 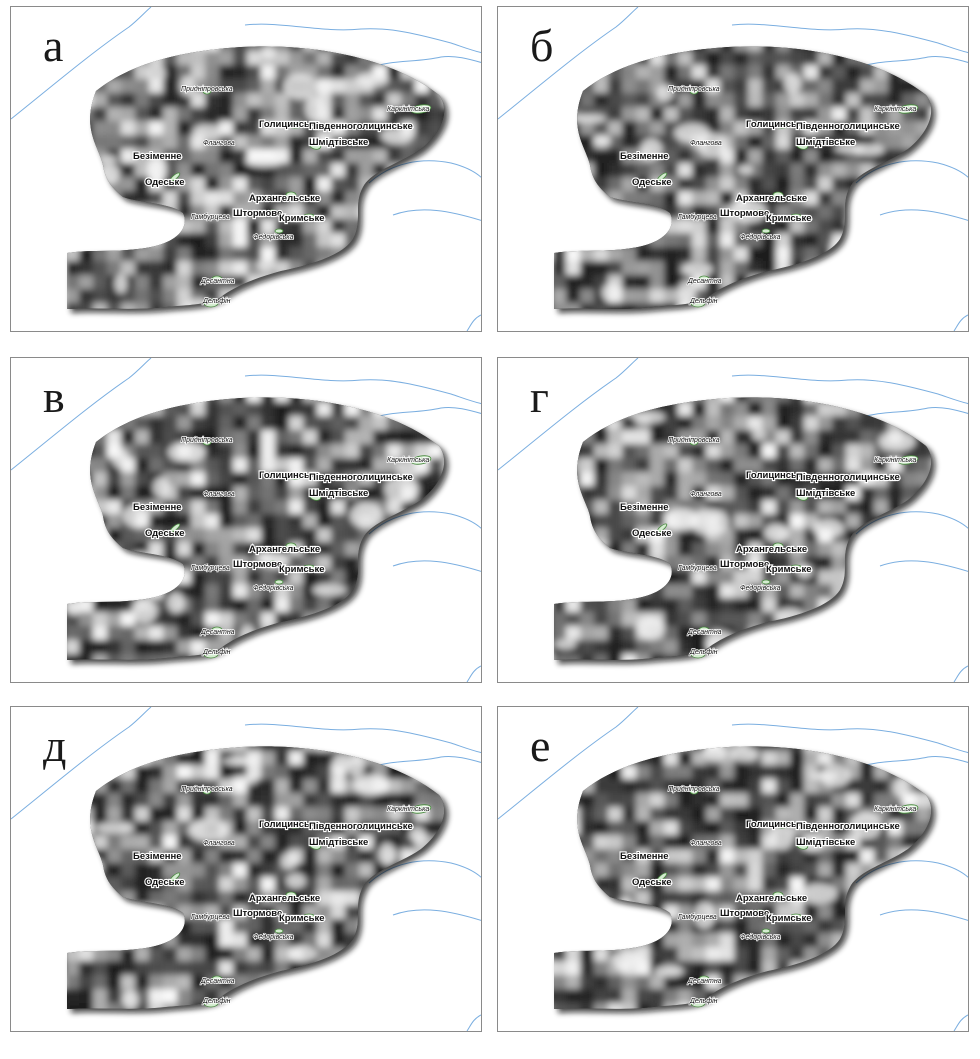 I want to click on coastline-lines, so click(x=246, y=169).